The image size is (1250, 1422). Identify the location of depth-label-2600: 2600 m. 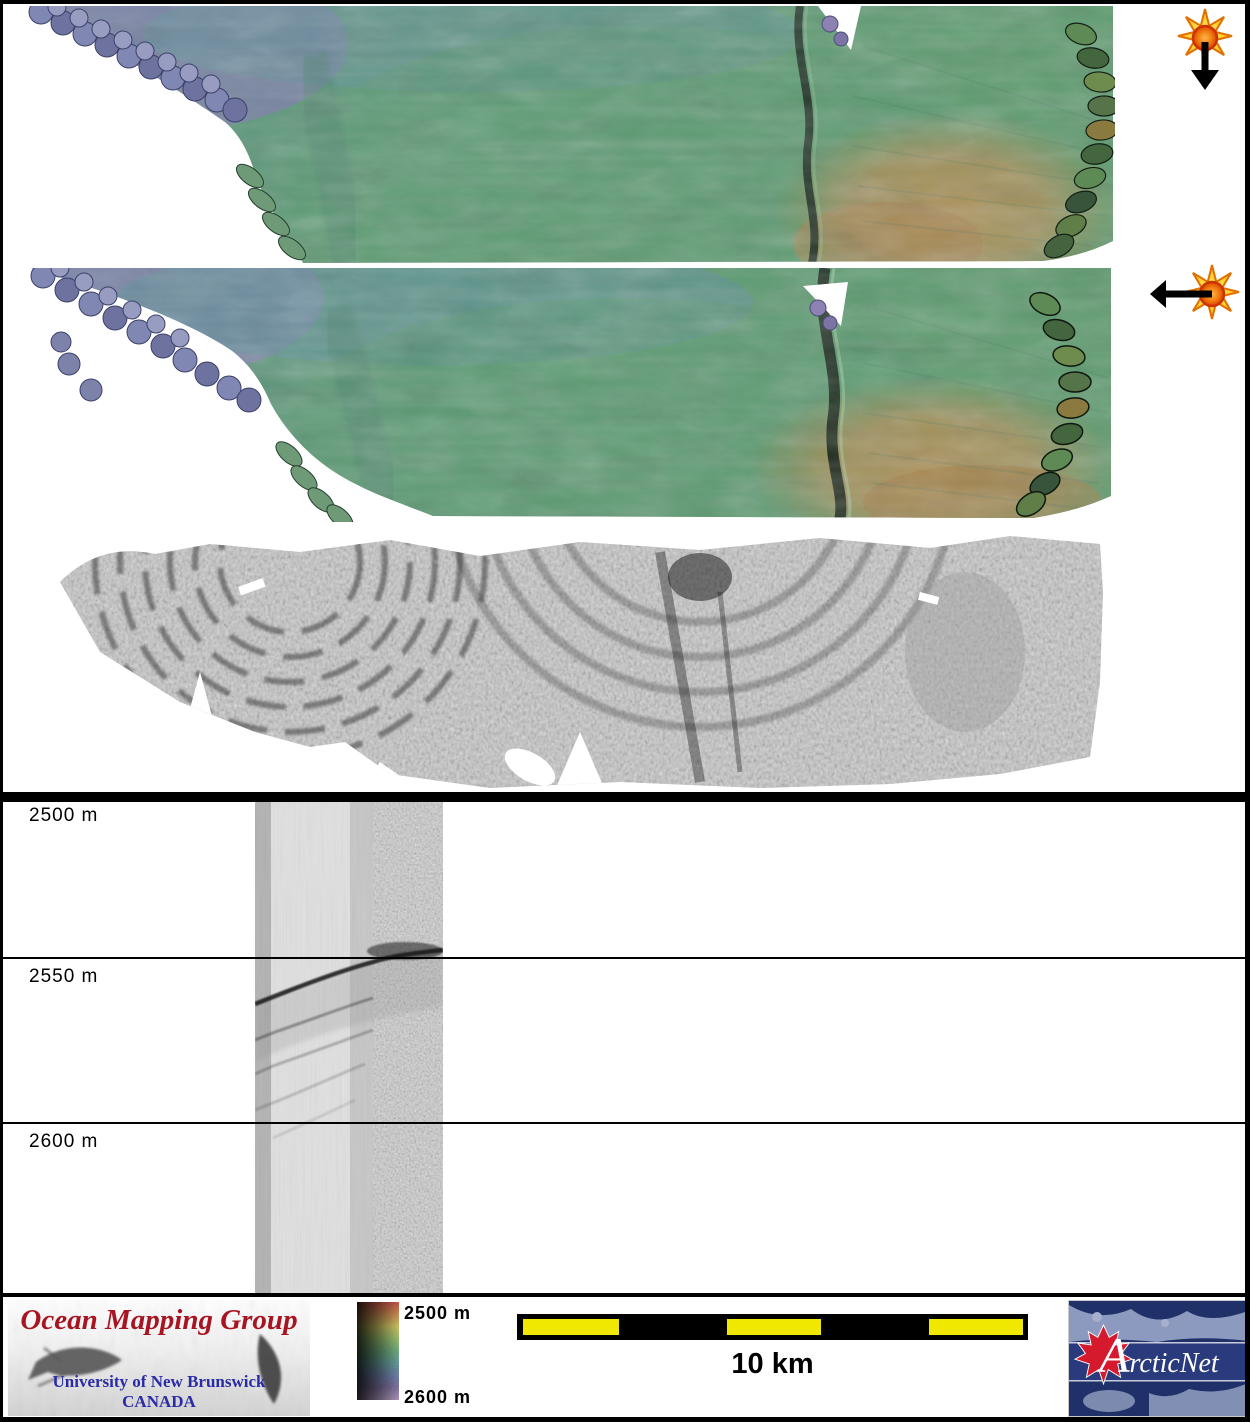
(64, 1141).